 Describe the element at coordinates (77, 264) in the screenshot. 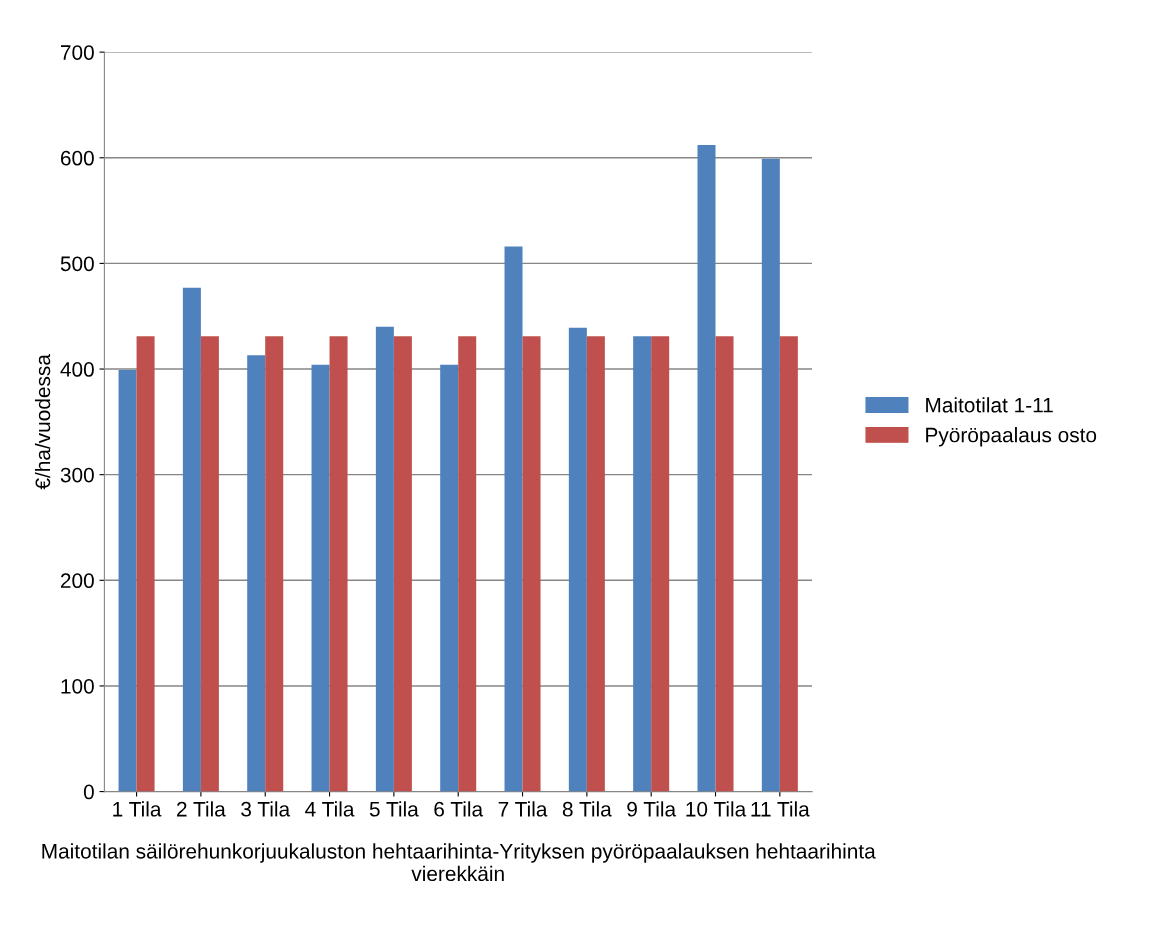

I see `y-tick-label: 500` at that location.